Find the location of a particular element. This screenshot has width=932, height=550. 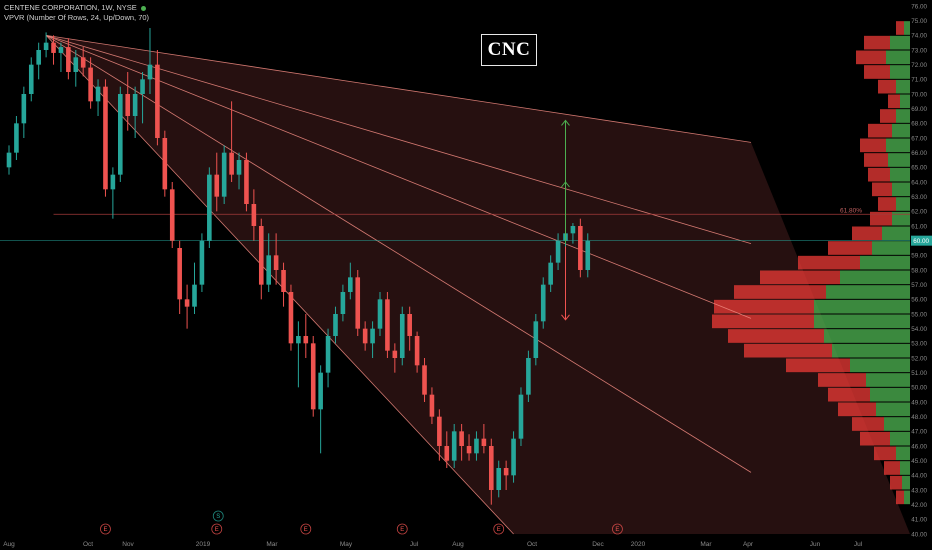

x-axis-tick-label: 2020 is located at coordinates (638, 544).